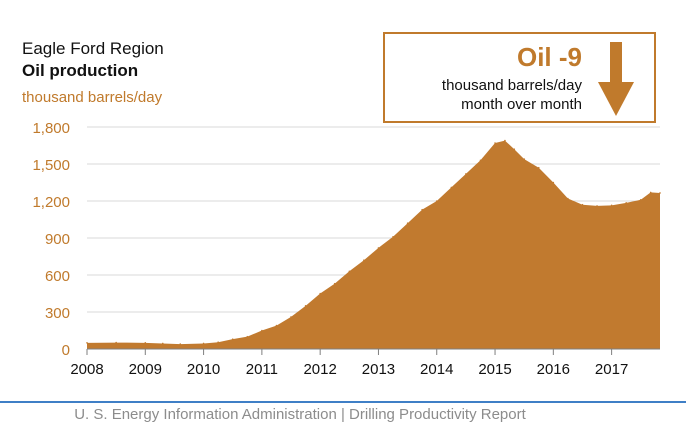 The height and width of the screenshot is (444, 686). What do you see at coordinates (521, 104) in the screenshot?
I see `callout-period-line: month over month` at bounding box center [521, 104].